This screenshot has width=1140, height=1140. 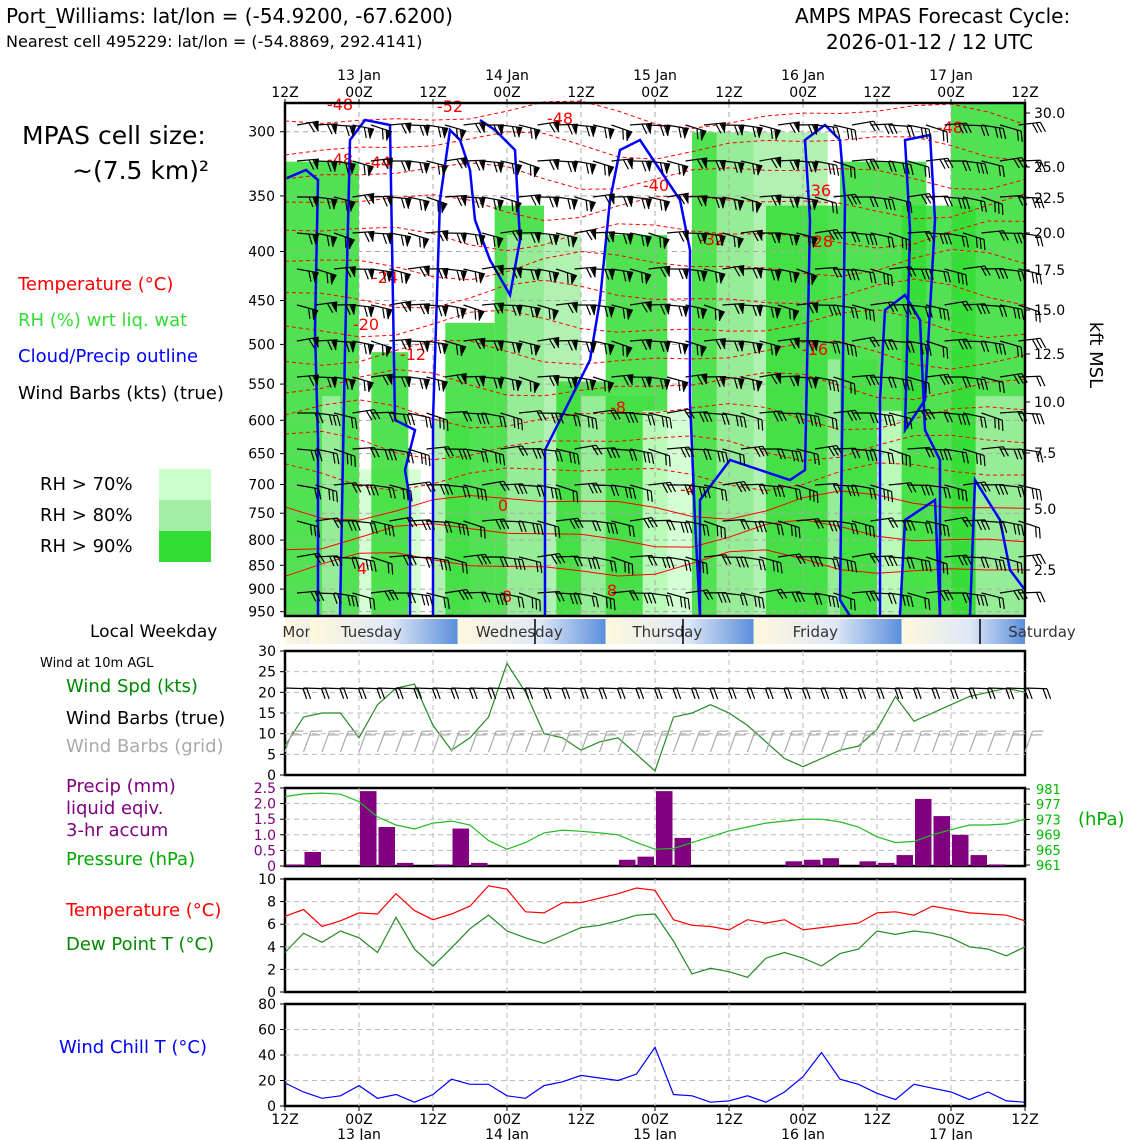 I want to click on legend-wind: Wind Barbs (kts) (true), so click(x=121, y=393).